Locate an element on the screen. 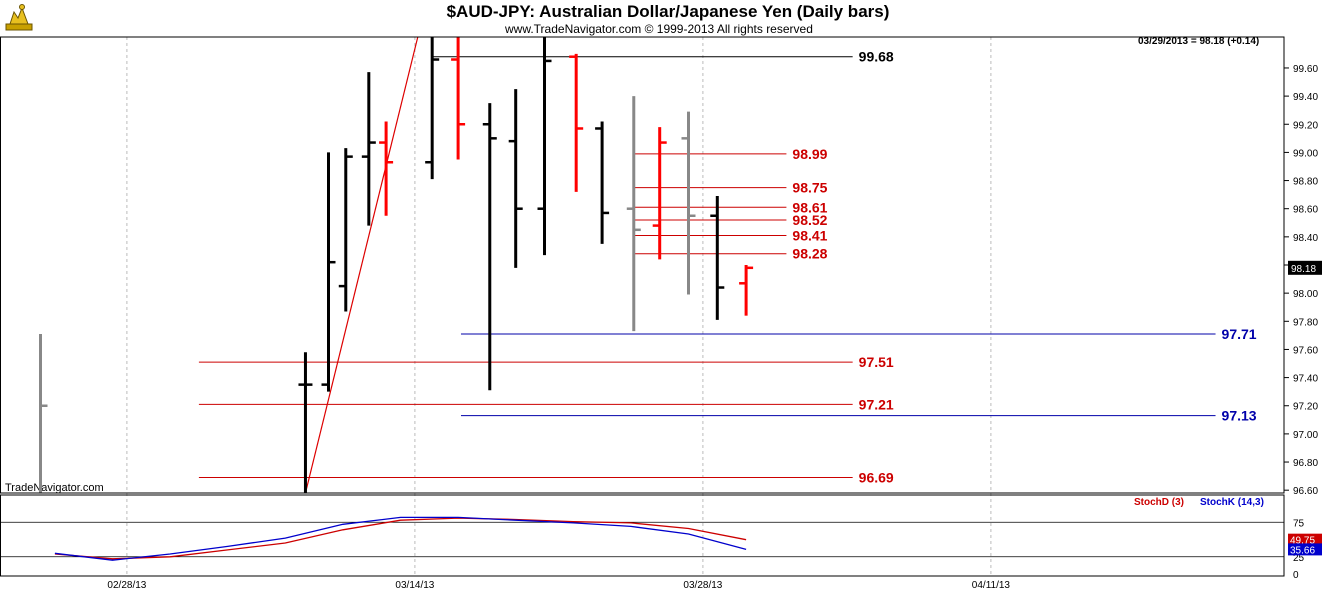 Image resolution: width=1336 pixels, height=594 pixels. y-tick-label: 97.20 is located at coordinates (1305, 407).